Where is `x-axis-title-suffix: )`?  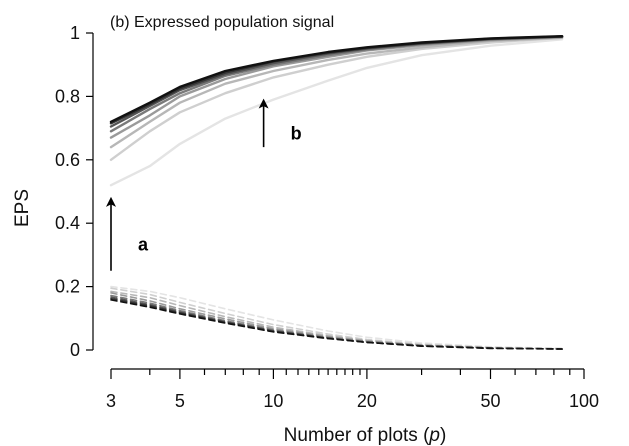
x-axis-title-suffix: ) is located at coordinates (443, 435).